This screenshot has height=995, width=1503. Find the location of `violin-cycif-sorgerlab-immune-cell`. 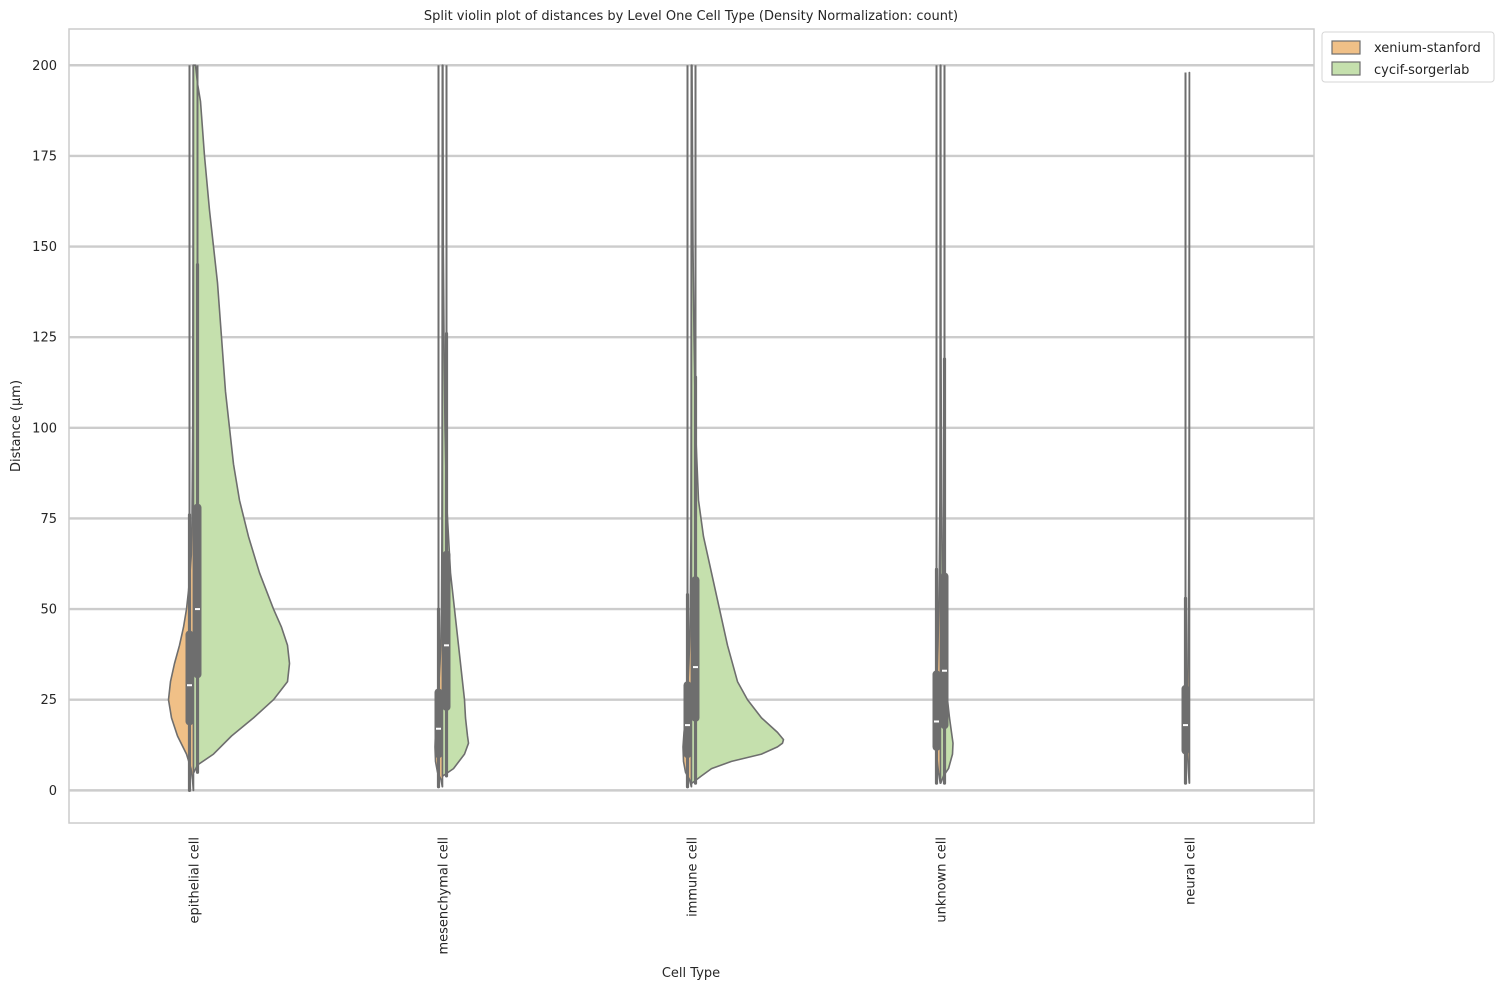

violin-cycif-sorgerlab-immune-cell is located at coordinates (737, 424).